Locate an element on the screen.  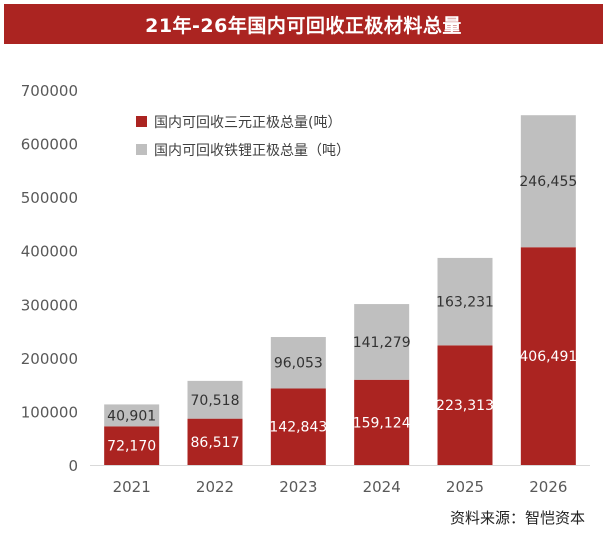
data-label: 96,053 is located at coordinates (298, 364).